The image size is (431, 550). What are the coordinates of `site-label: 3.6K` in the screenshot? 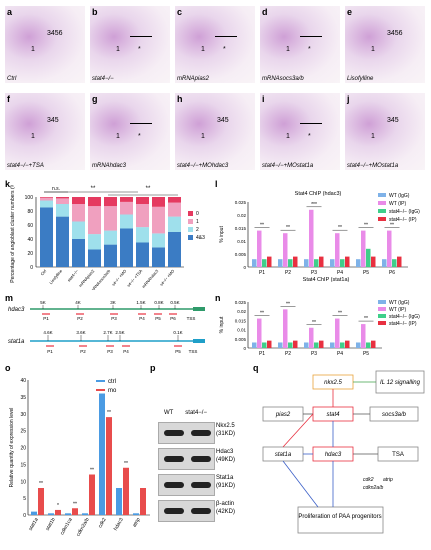 It's located at (80, 332).